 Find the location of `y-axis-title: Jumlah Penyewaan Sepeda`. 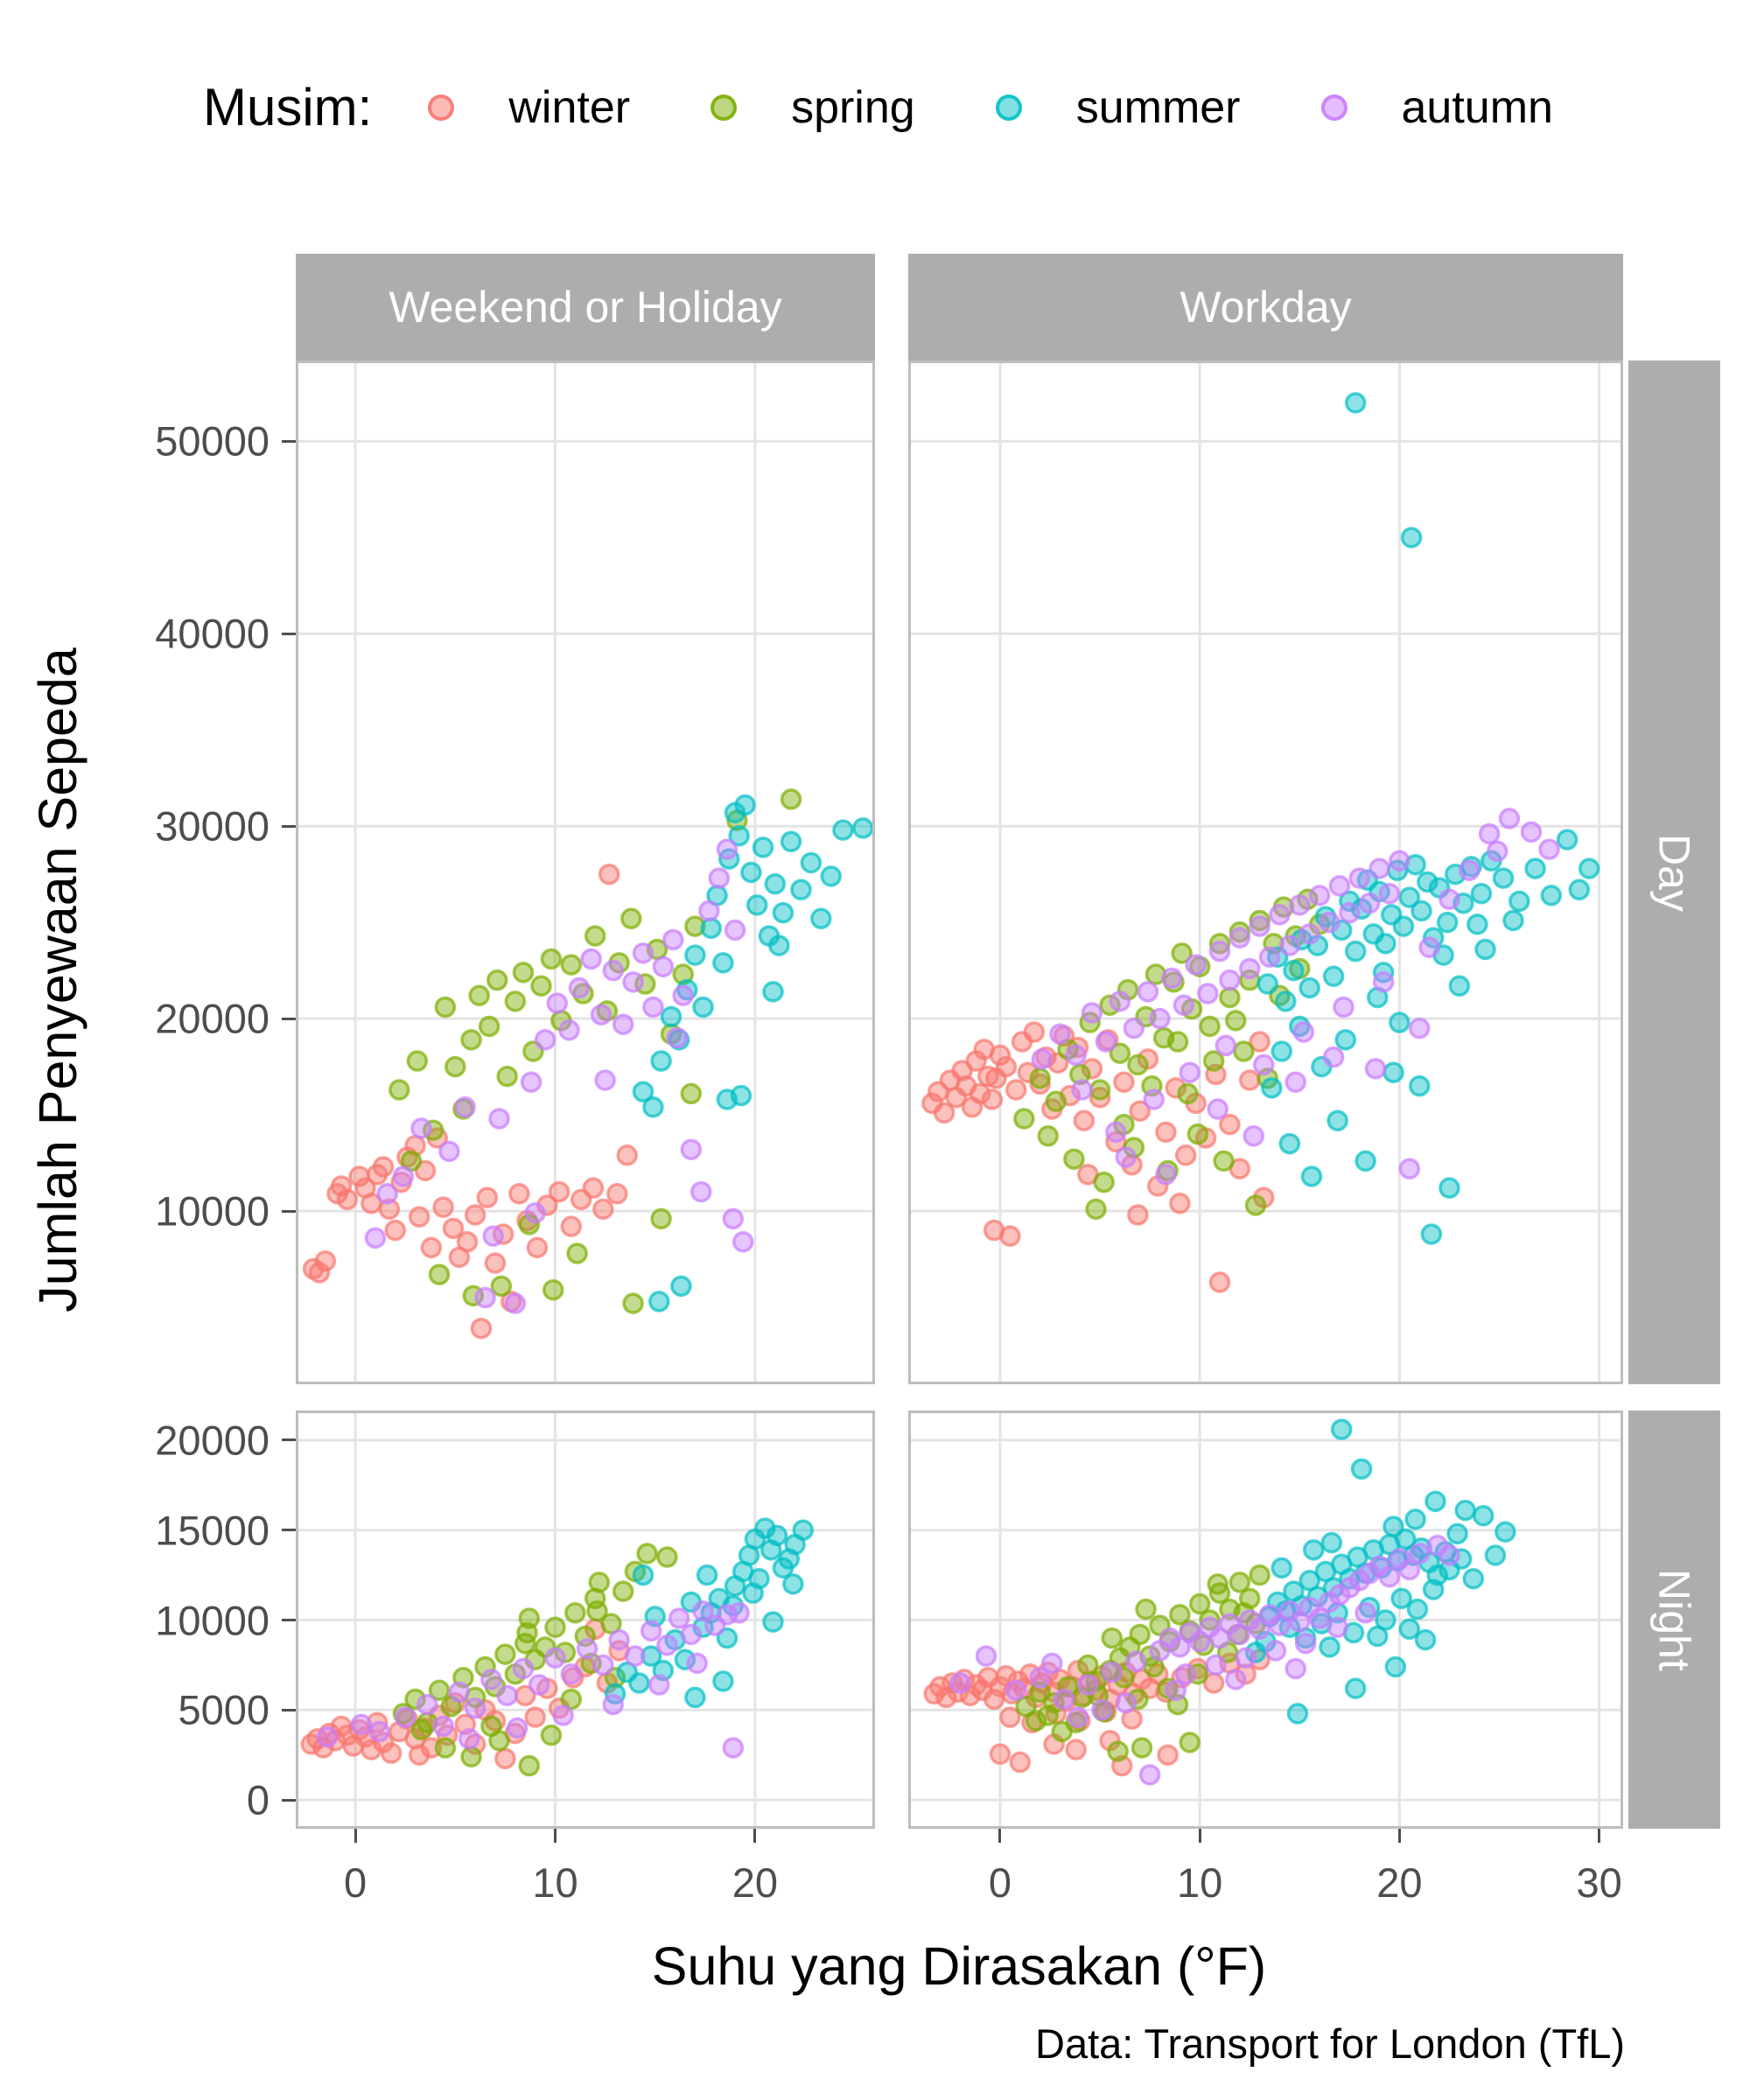

y-axis-title: Jumlah Penyewaan Sepeda is located at coordinates (58, 980).